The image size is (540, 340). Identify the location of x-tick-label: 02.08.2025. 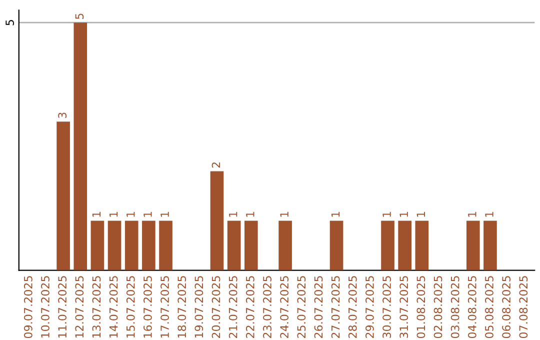
(438, 307).